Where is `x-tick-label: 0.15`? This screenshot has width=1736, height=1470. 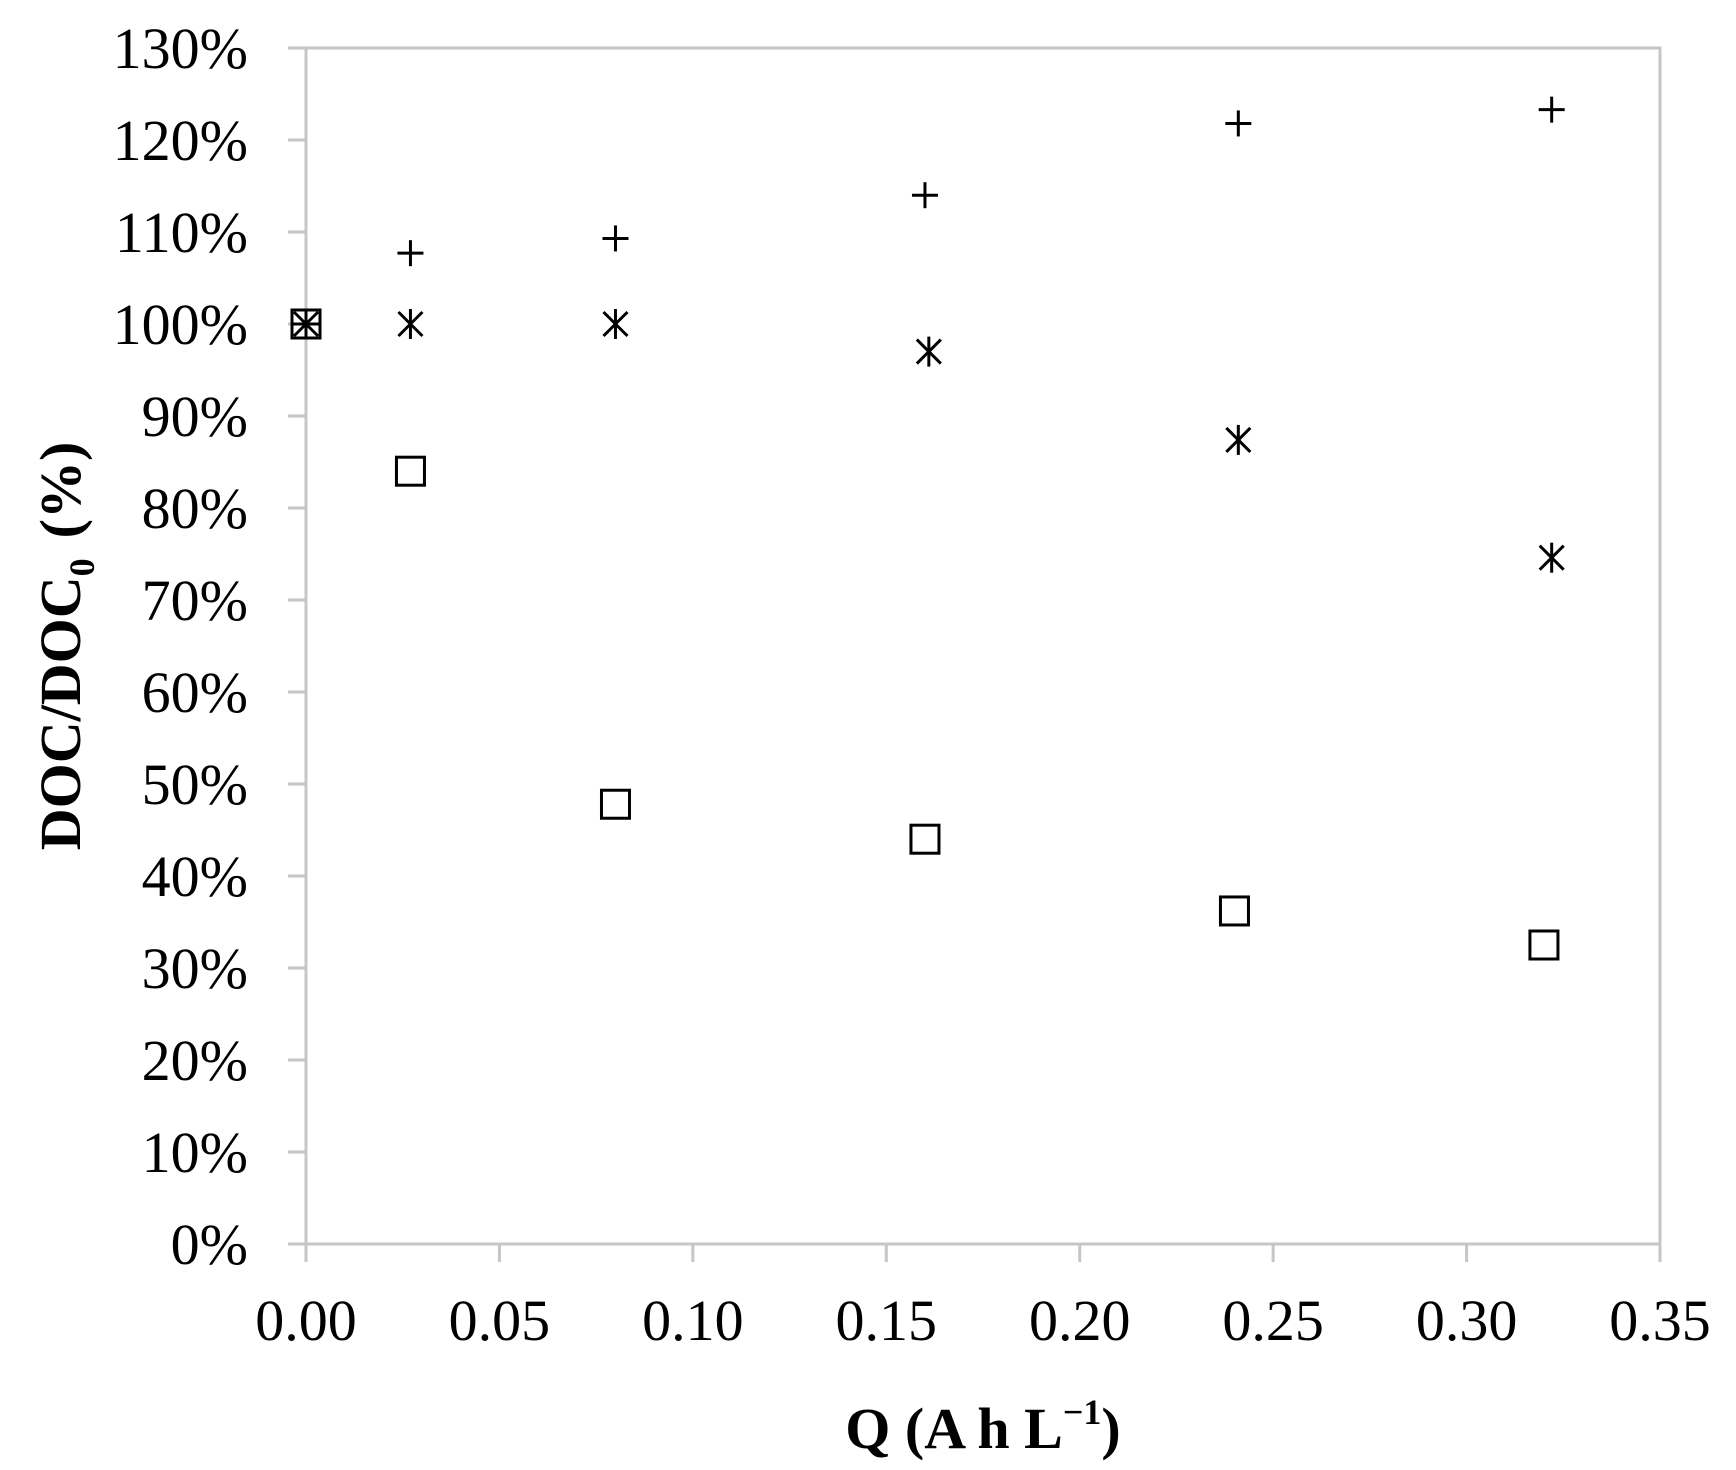
x-tick-label: 0.15 is located at coordinates (887, 1320).